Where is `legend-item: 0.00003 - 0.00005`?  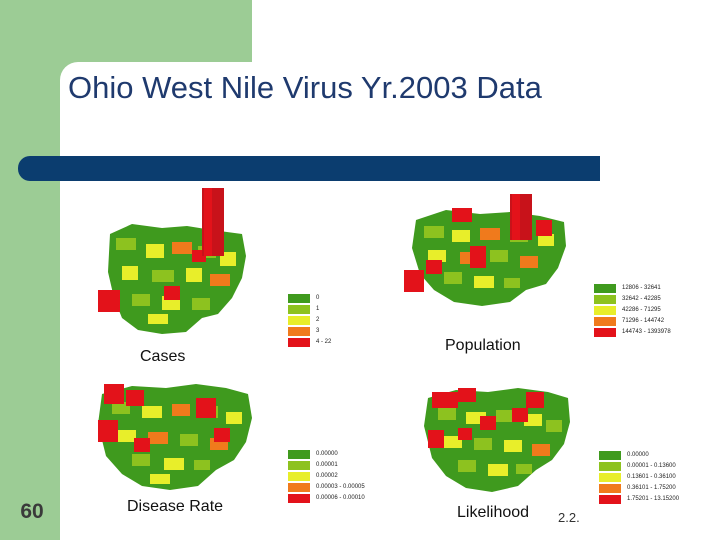
legend-item: 0.00003 - 0.00005 is located at coordinates (326, 487).